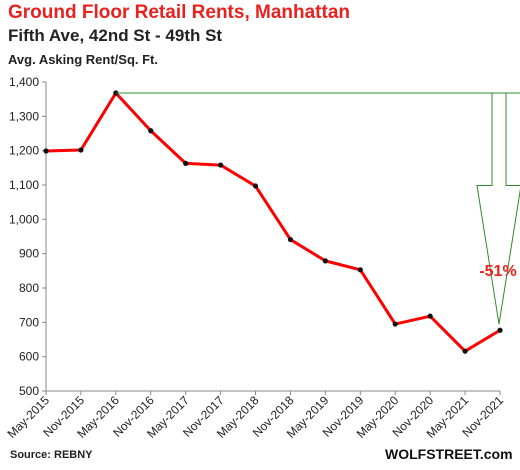 This screenshot has height=470, width=520. What do you see at coordinates (29, 322) in the screenshot?
I see `y-tick-label: 700` at bounding box center [29, 322].